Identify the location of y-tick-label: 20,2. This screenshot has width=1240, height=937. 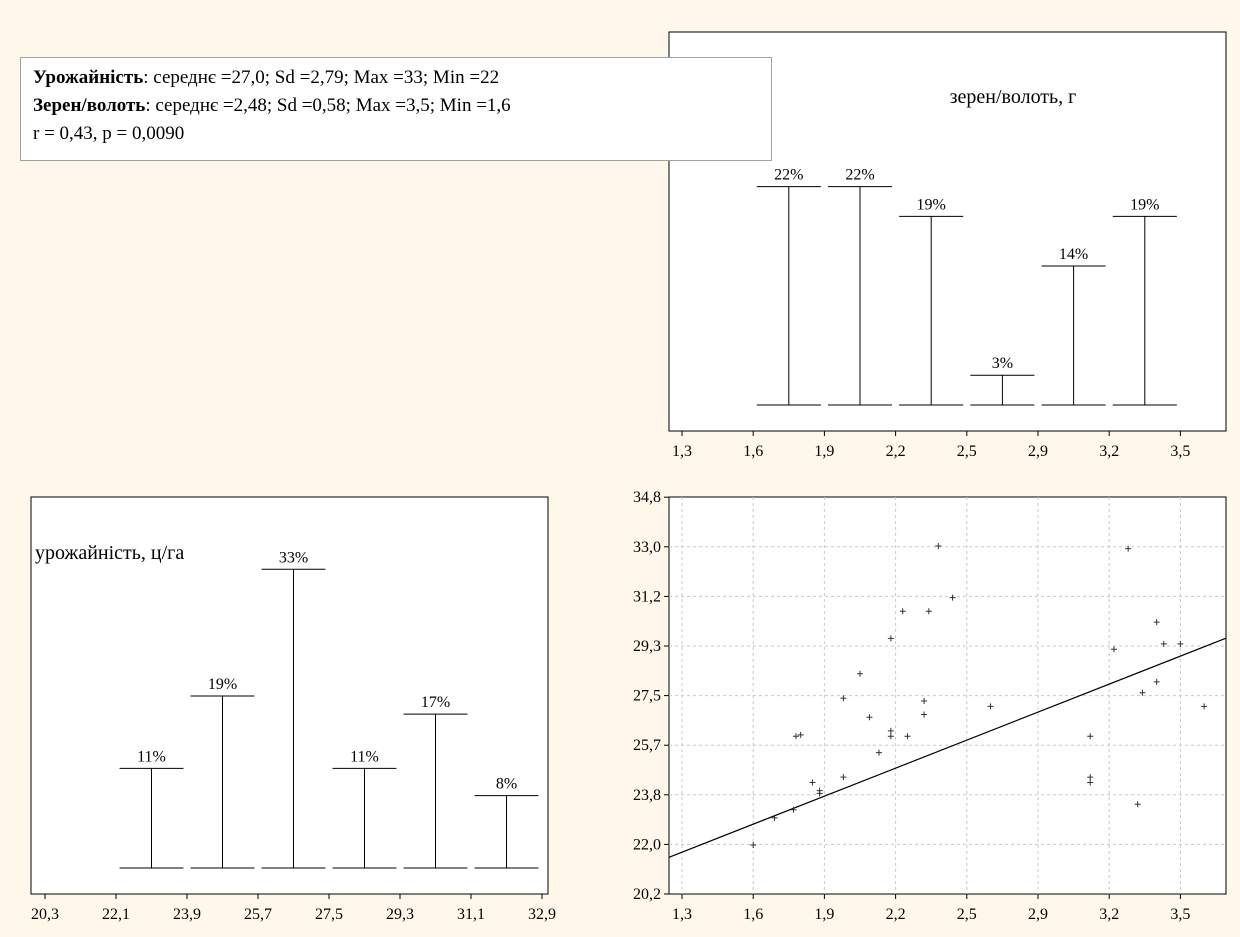
(647, 894).